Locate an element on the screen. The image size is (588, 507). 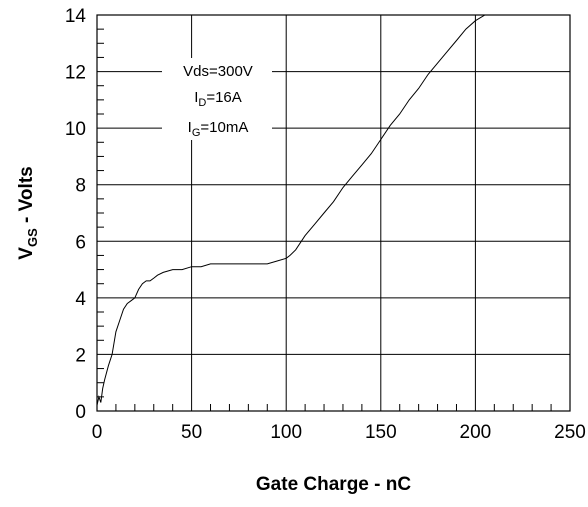
annotation-background is located at coordinates (217, 99).